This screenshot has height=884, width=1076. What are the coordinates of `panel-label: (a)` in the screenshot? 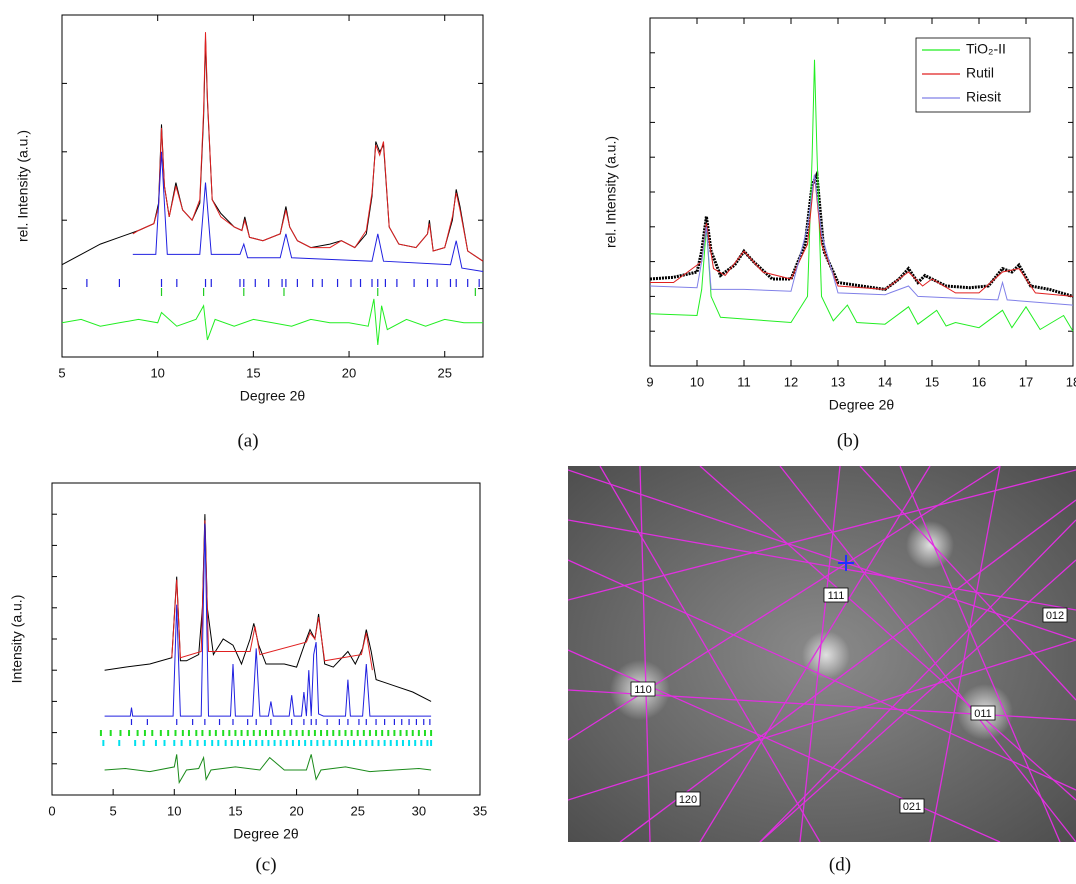 It's located at (247, 440).